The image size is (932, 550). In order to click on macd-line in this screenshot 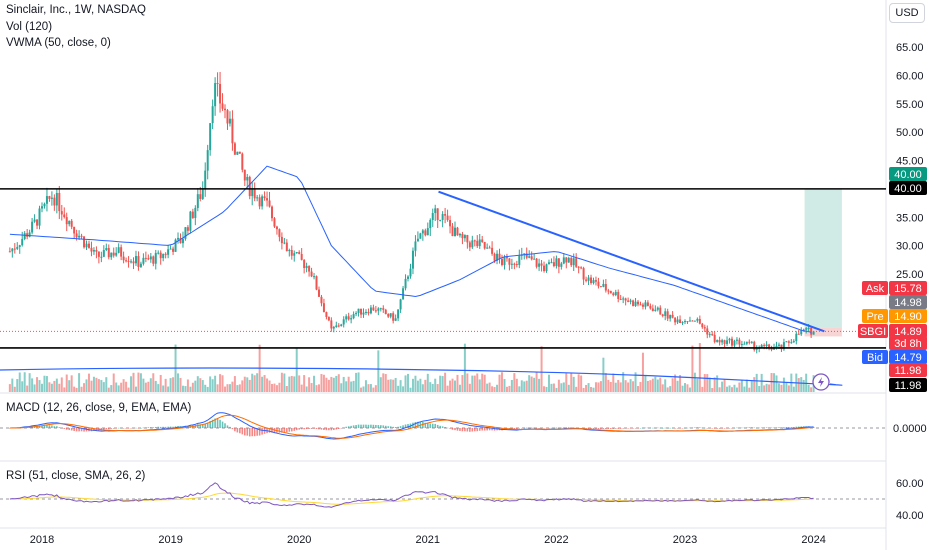, I will do `click(411, 426)`.